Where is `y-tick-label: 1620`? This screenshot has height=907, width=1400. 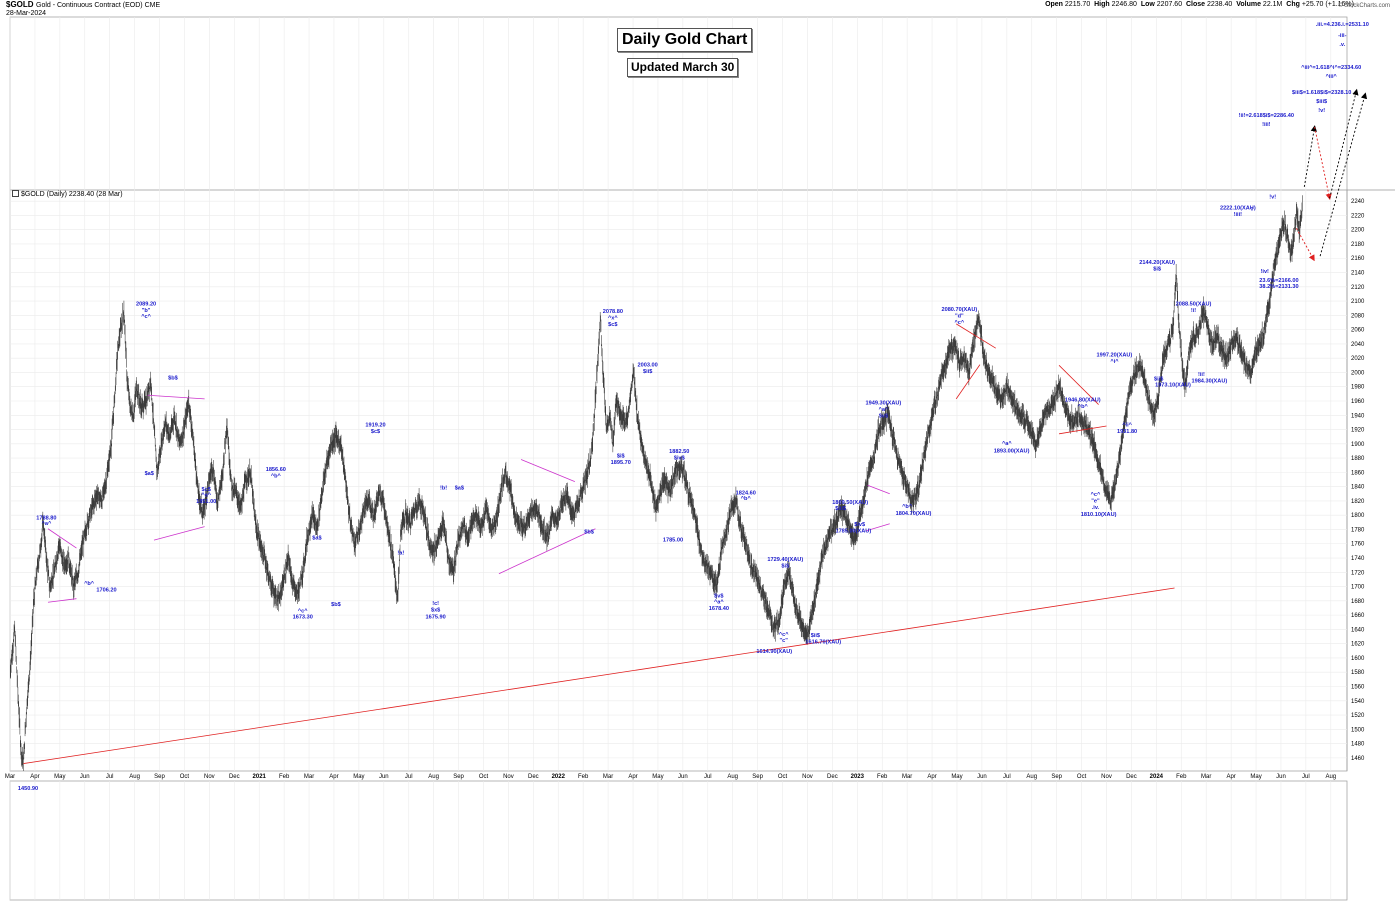 y-tick-label: 1620 is located at coordinates (1358, 645).